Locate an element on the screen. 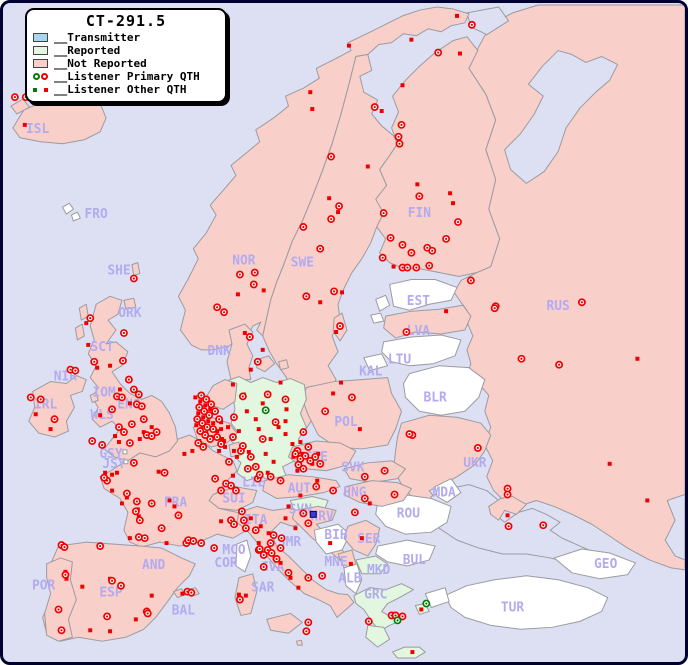  country-label-hng: HNG is located at coordinates (355, 493).